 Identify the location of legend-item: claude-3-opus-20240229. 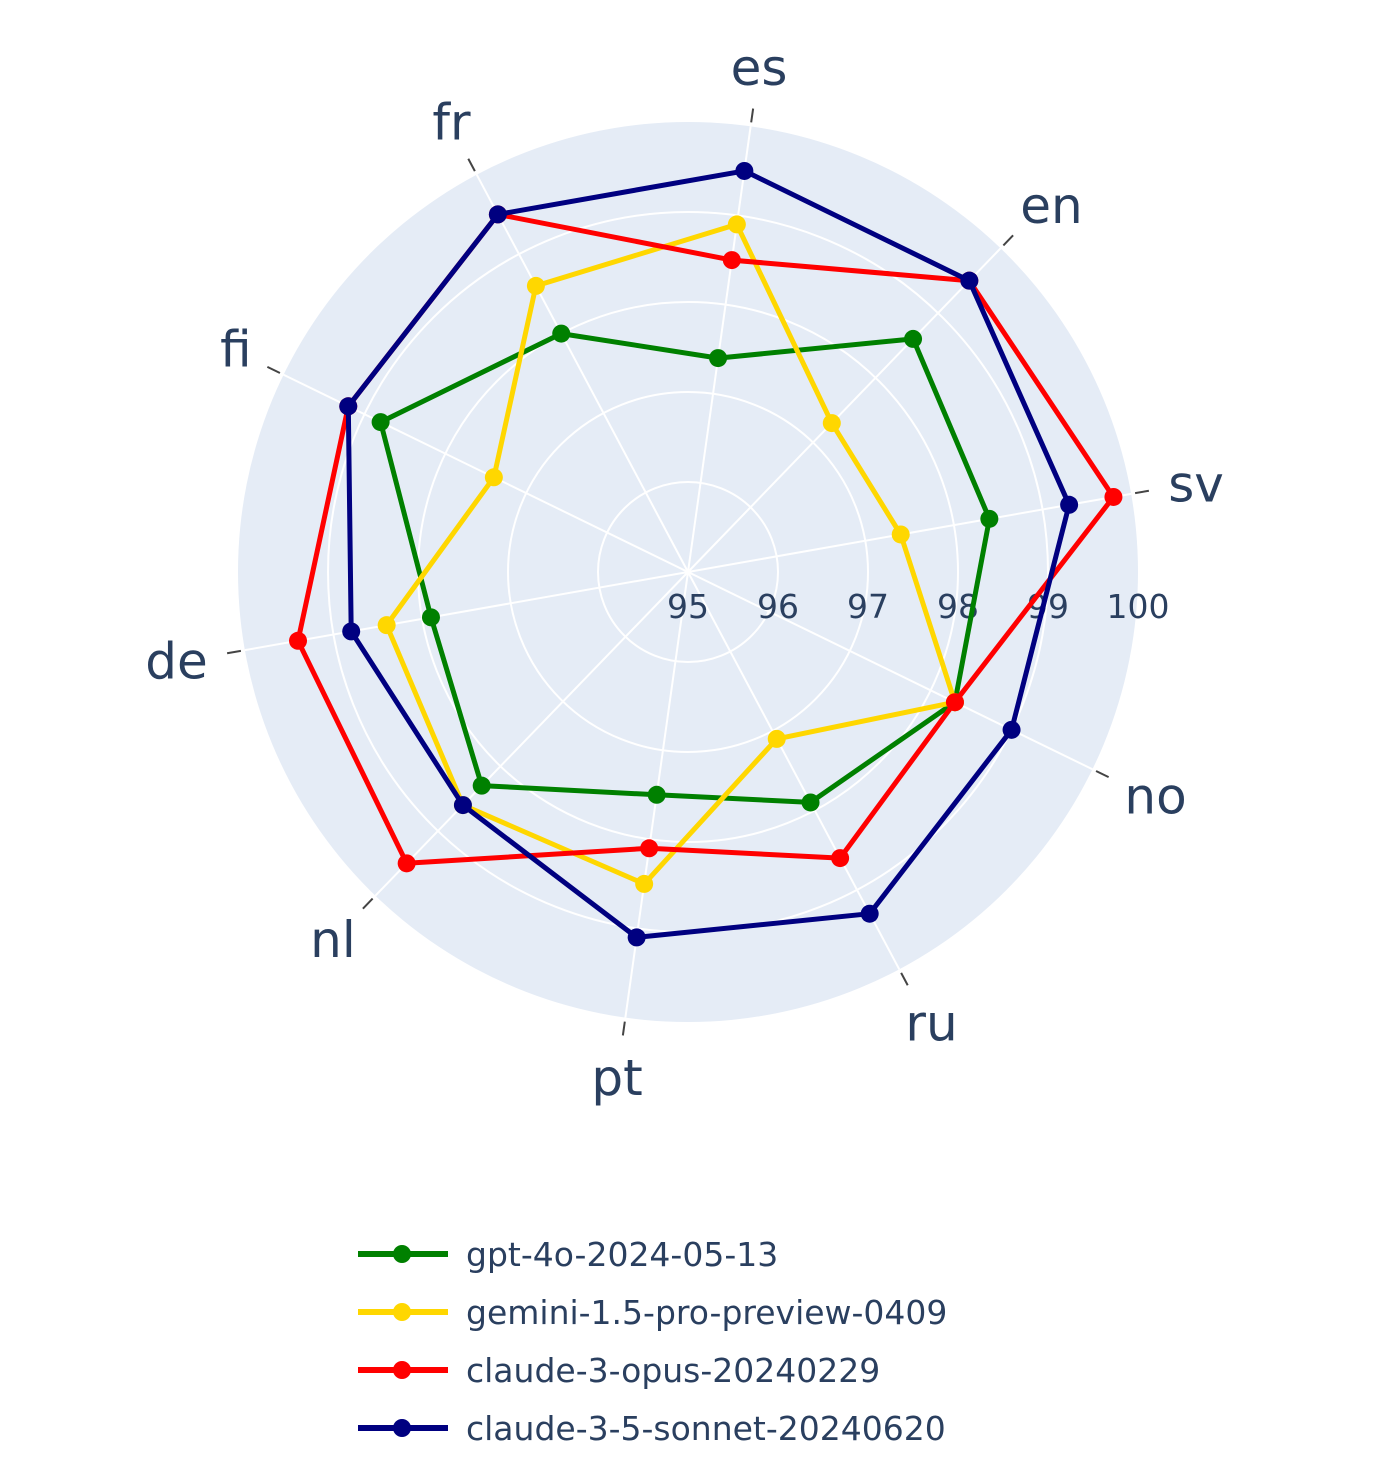
(738, 1370).